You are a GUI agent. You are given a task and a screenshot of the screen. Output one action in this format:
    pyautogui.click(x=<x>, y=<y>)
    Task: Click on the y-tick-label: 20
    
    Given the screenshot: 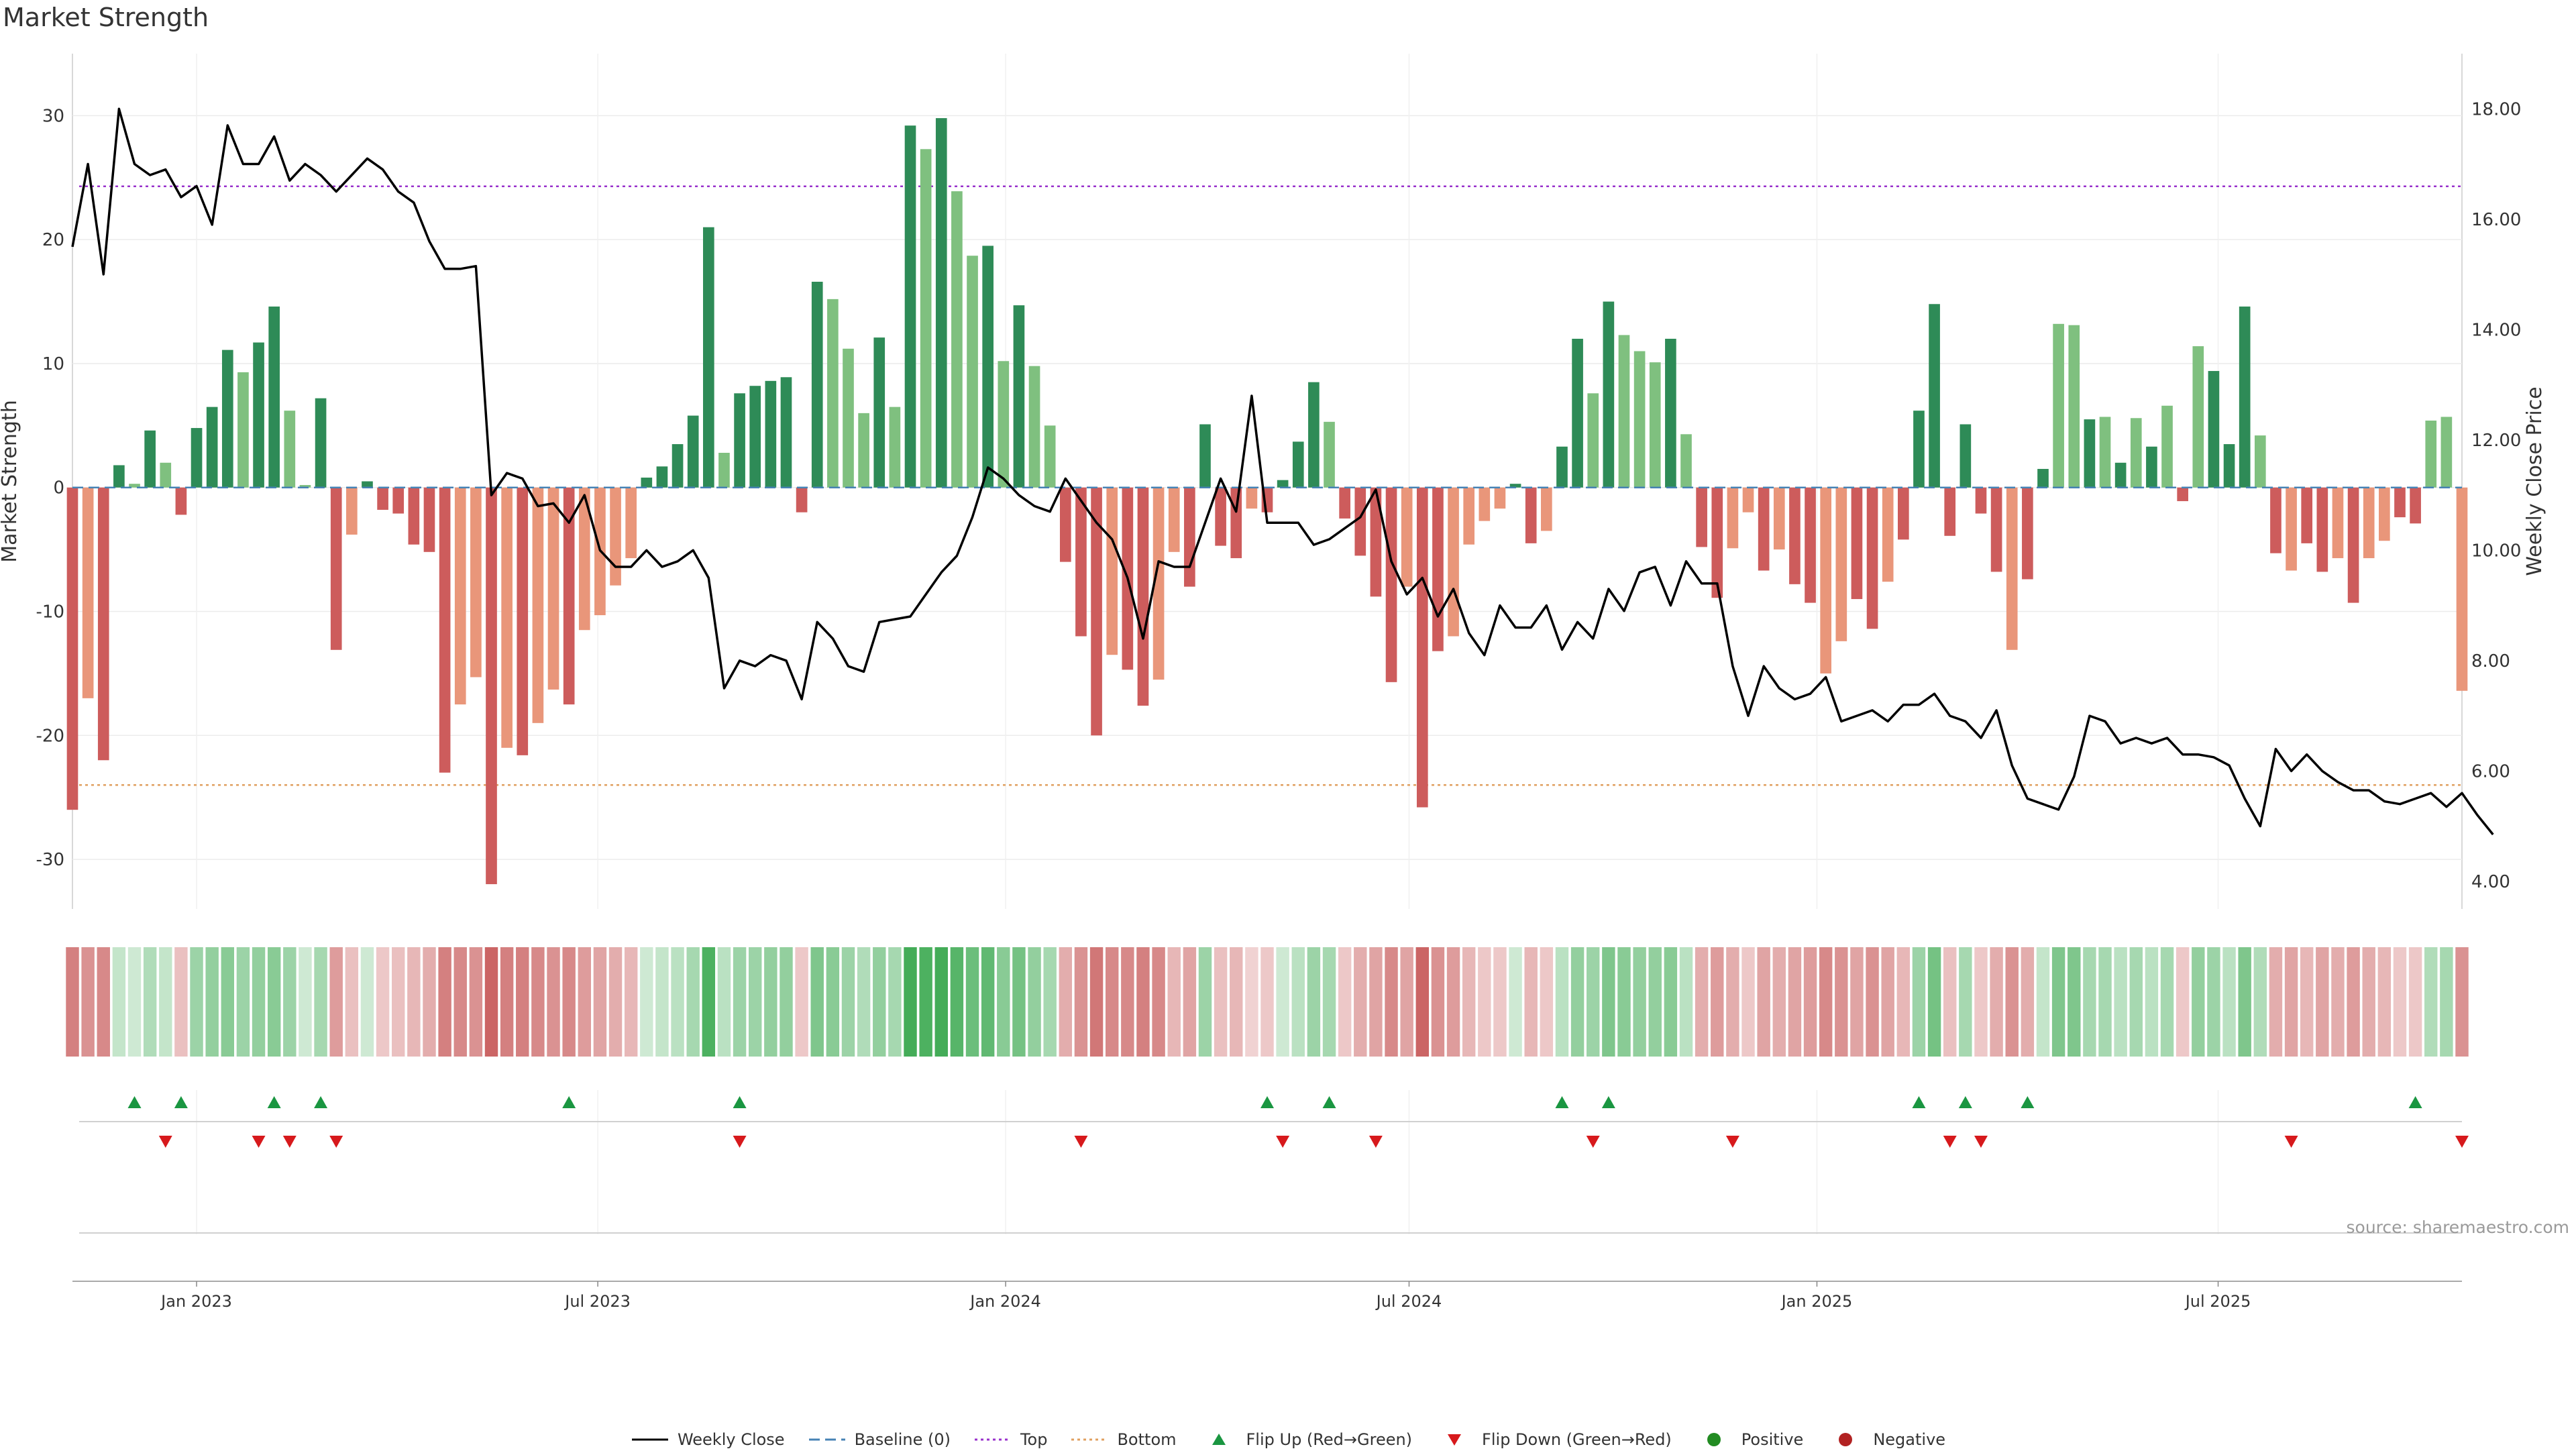 What is the action you would take?
    pyautogui.click(x=53, y=240)
    